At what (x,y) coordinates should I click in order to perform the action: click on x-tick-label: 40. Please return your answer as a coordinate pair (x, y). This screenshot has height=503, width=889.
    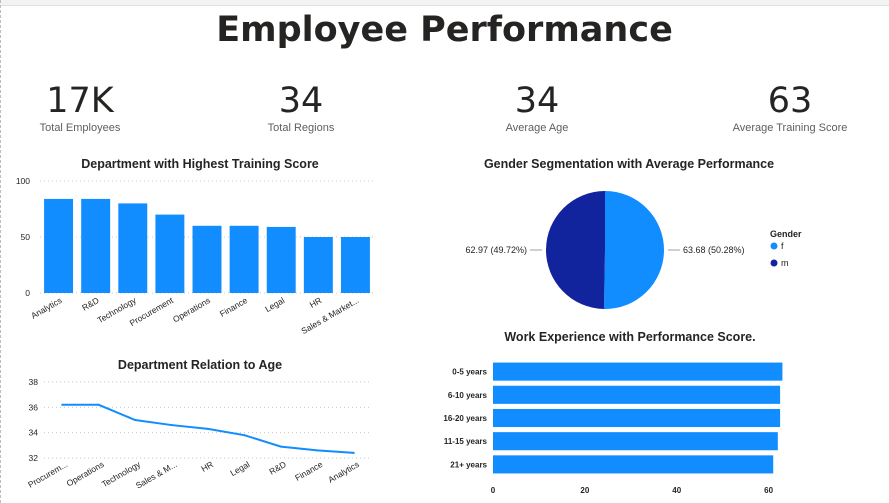
    Looking at the image, I should click on (676, 490).